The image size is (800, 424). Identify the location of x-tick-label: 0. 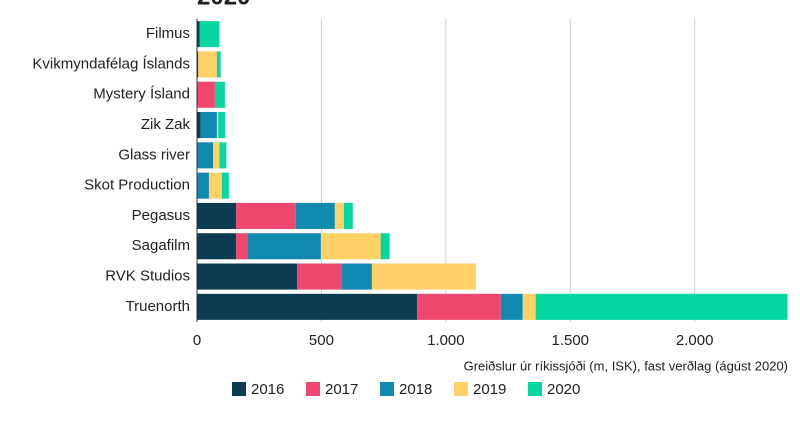
(197, 340).